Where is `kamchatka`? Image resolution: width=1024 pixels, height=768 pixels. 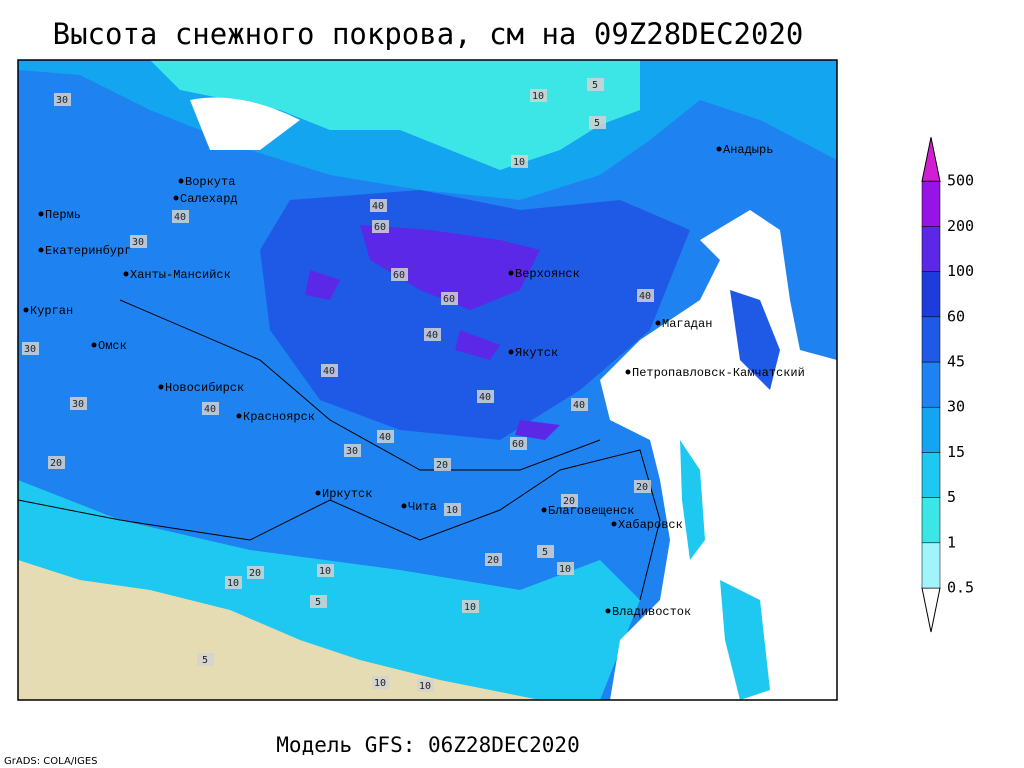 kamchatka is located at coordinates (755, 340).